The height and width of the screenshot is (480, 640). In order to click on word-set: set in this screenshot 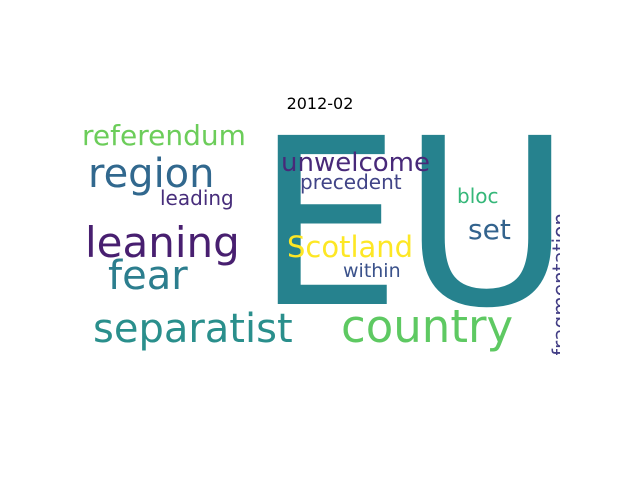, I will do `click(489, 229)`.